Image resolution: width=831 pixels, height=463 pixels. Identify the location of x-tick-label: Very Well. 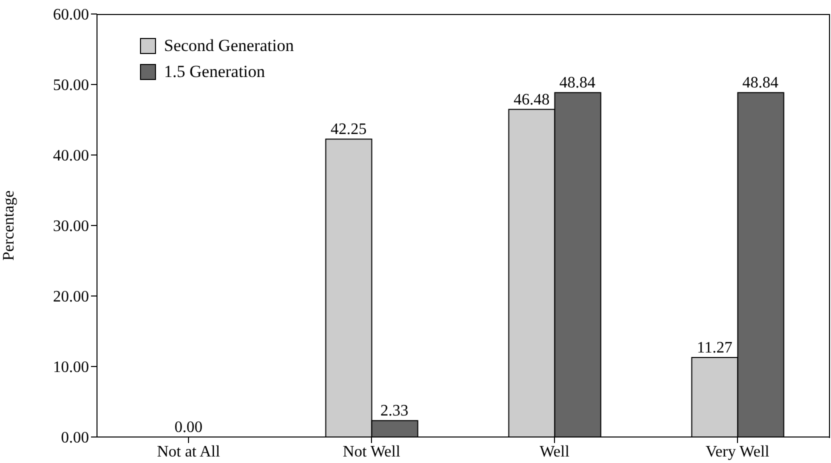
(738, 451).